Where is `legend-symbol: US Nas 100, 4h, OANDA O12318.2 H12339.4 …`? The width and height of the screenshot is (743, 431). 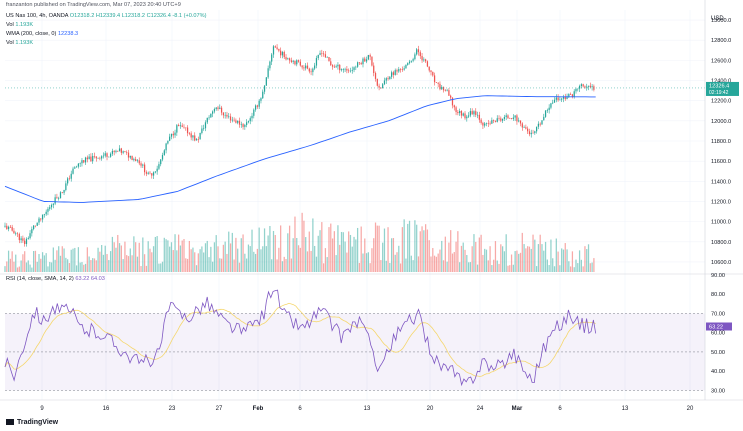 legend-symbol: US Nas 100, 4h, OANDA O12318.2 H12339.4 … is located at coordinates (106, 16).